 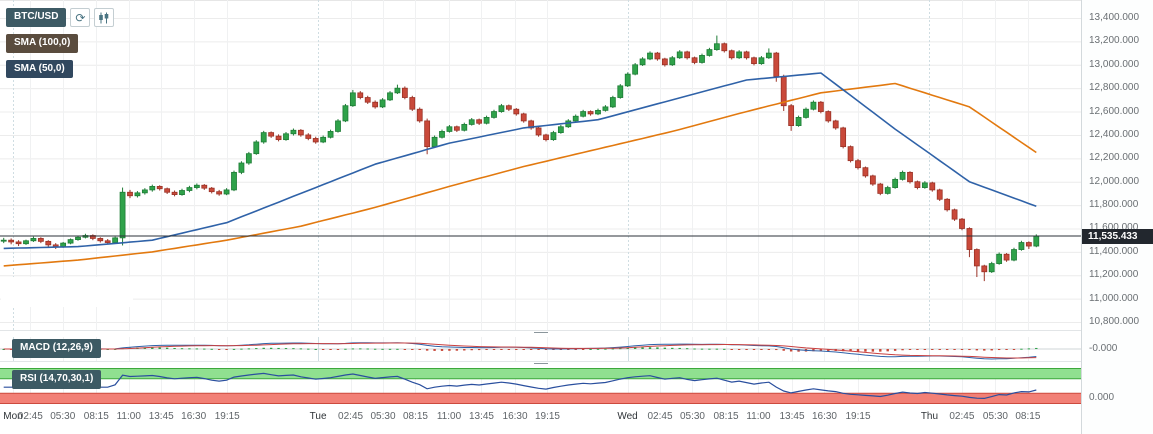 I want to click on time-axis-label: Thu, so click(x=929, y=416).